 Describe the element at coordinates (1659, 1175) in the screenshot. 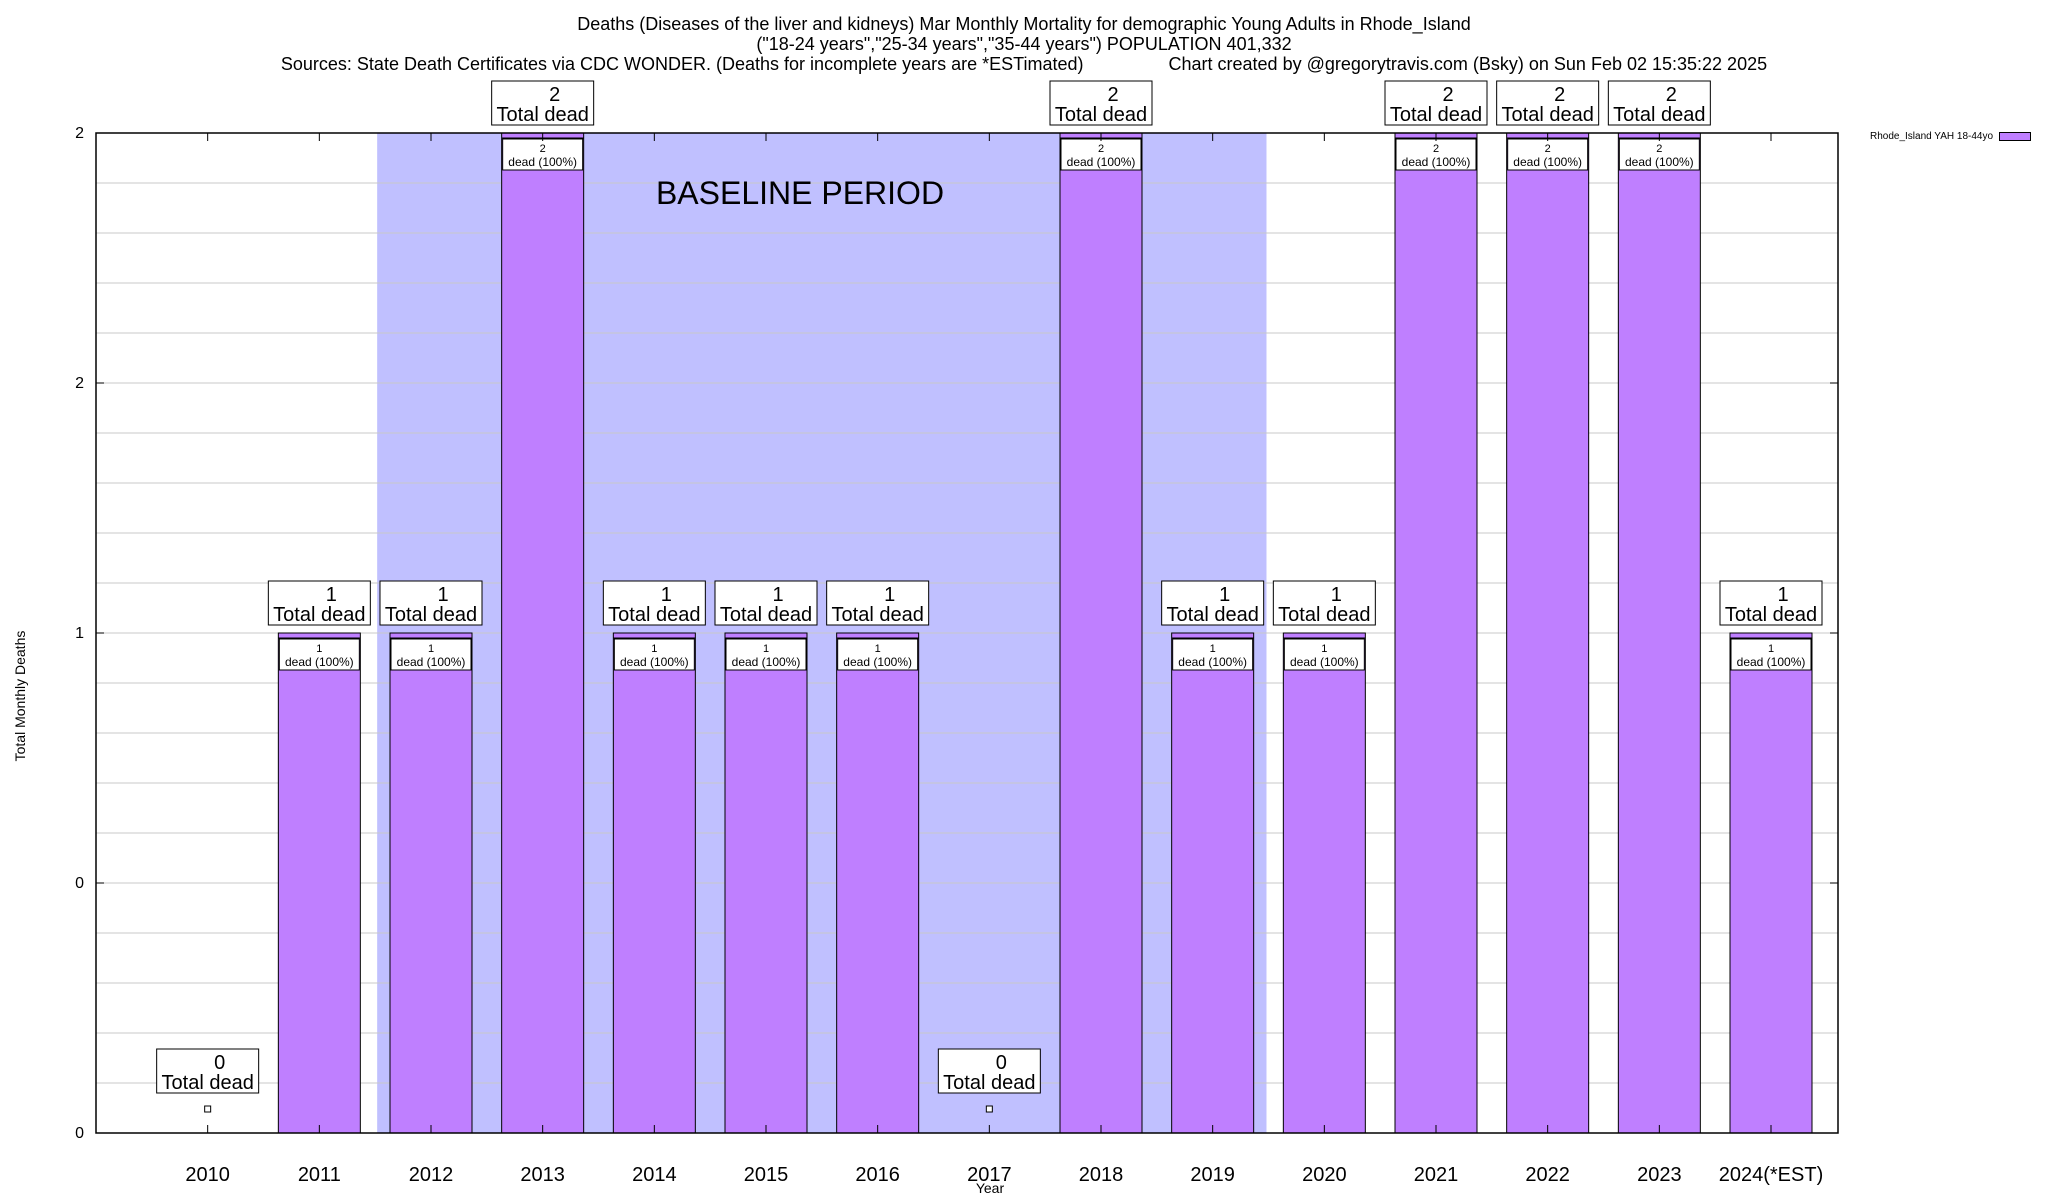

I see `x-tick-label: 2023` at that location.